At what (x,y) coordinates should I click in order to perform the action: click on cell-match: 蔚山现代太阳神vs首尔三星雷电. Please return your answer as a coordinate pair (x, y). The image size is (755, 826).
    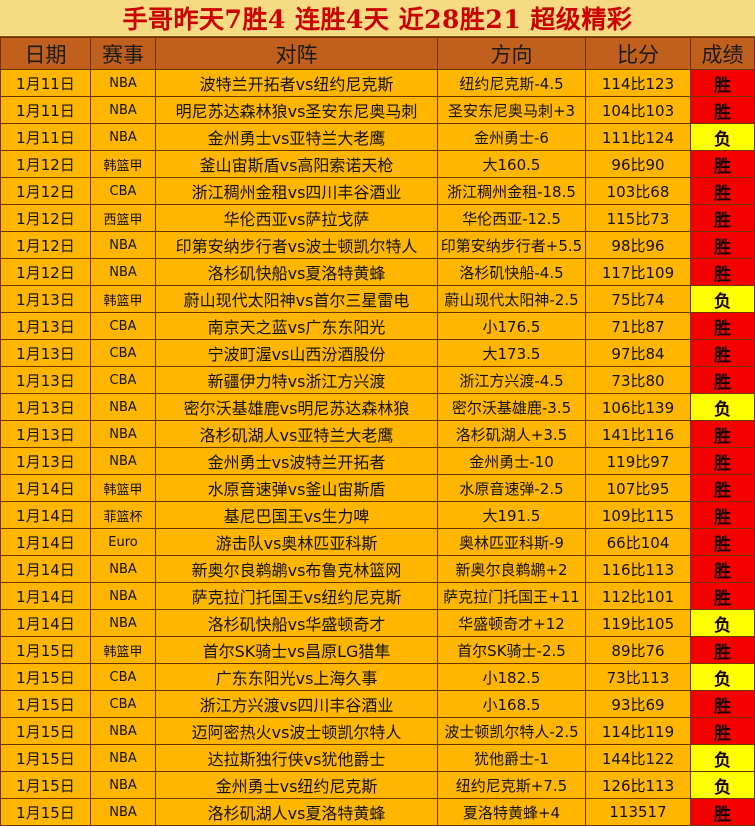
    Looking at the image, I should click on (296, 299).